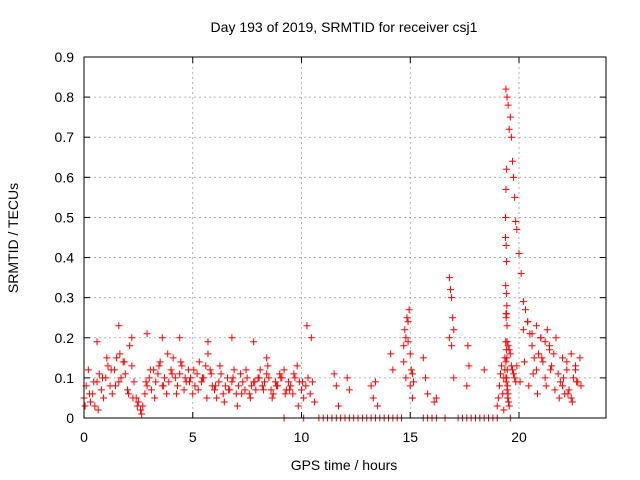 The image size is (640, 480). What do you see at coordinates (65, 97) in the screenshot?
I see `y-tick-label: 0.8` at bounding box center [65, 97].